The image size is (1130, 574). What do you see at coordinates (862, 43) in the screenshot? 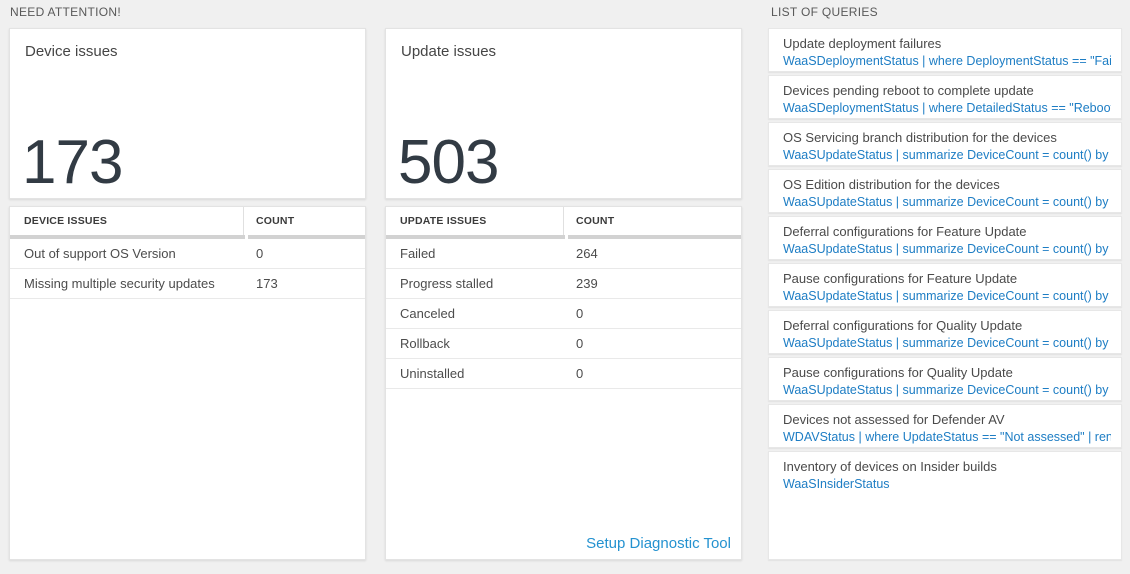
I see `query-title: Update deployment failures` at bounding box center [862, 43].